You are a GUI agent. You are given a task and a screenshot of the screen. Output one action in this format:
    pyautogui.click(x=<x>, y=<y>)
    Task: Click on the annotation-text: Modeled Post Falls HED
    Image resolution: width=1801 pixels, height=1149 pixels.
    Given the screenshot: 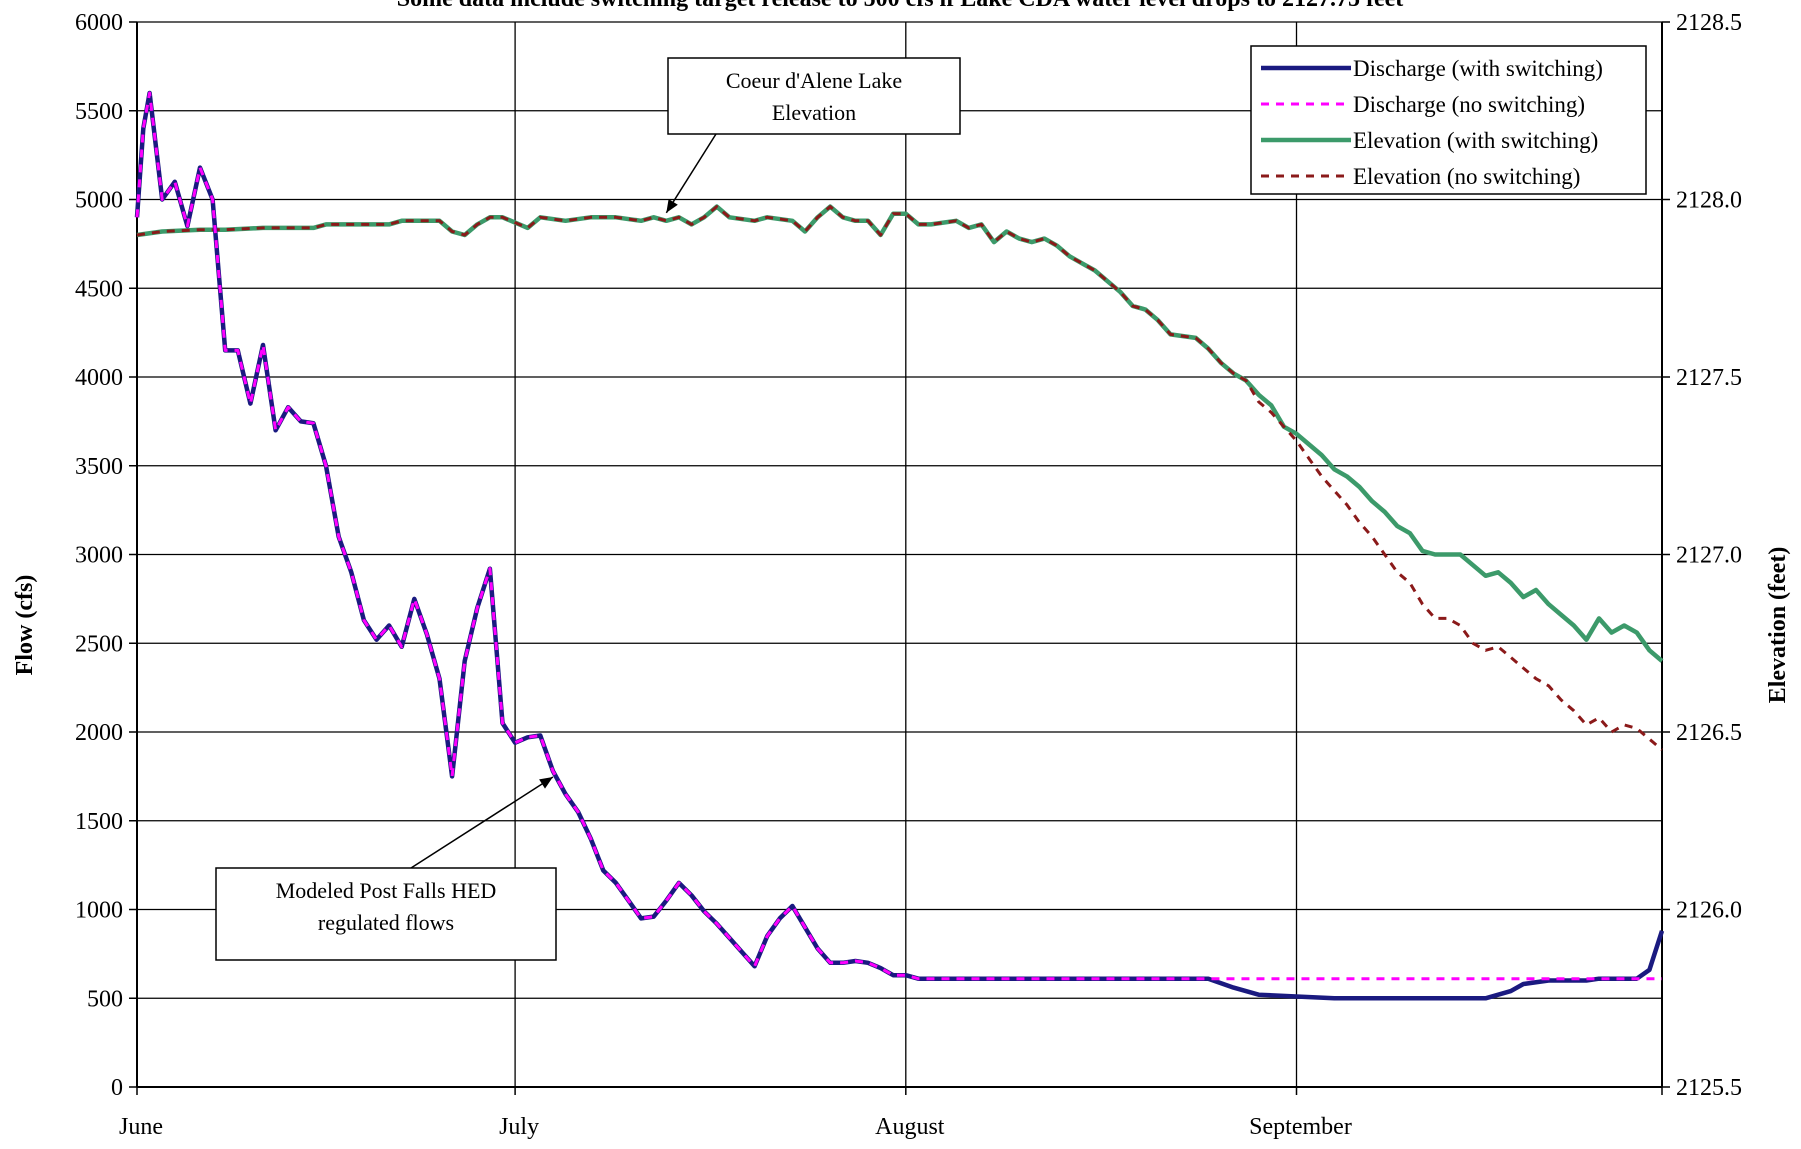 What is the action you would take?
    pyautogui.click(x=386, y=890)
    